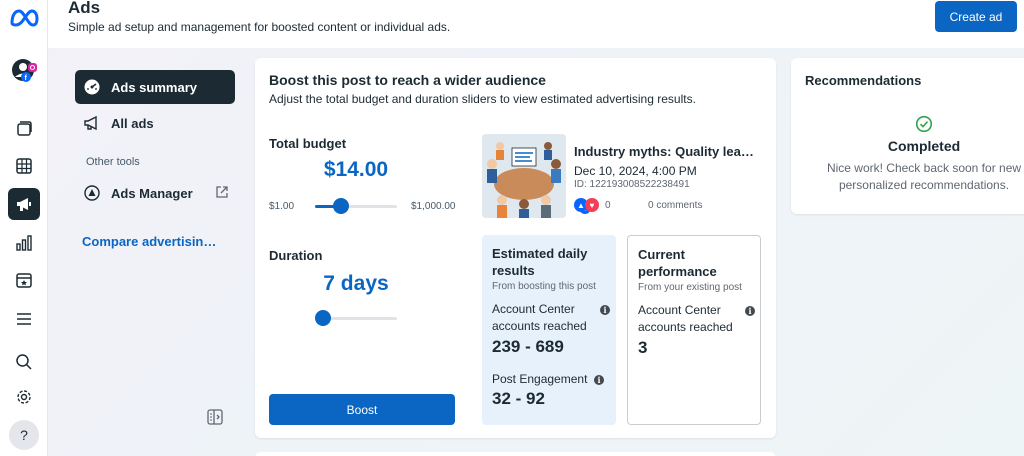  What do you see at coordinates (24, 18) in the screenshot?
I see `meta-logo-icon` at bounding box center [24, 18].